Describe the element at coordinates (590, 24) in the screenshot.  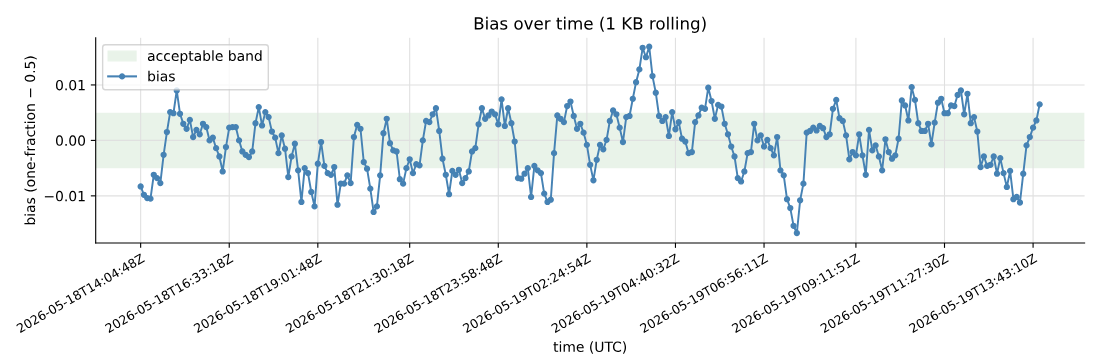
I see `chart-title: Bias over time (1 KB rolling)` at that location.